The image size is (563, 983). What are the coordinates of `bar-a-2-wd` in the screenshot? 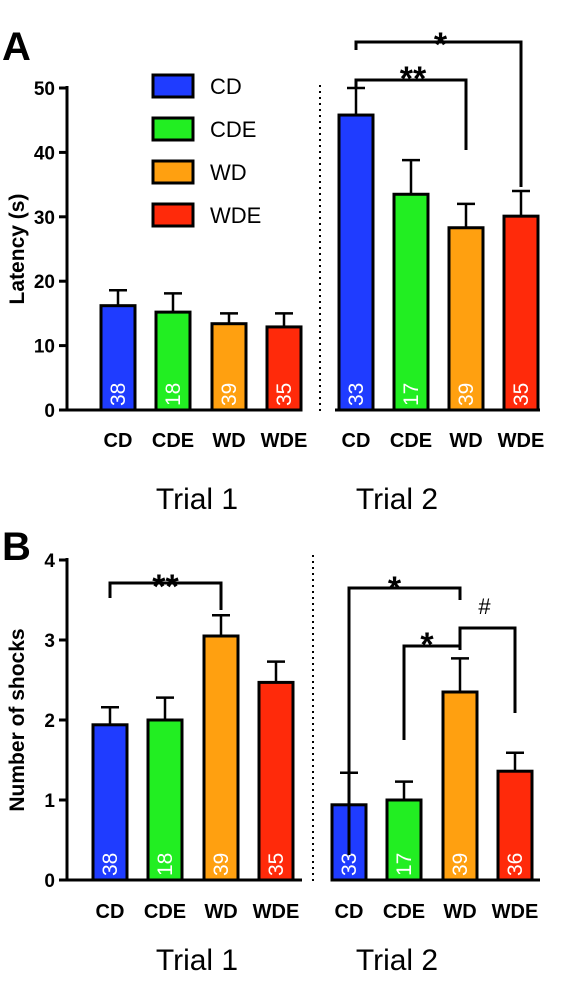 It's located at (466, 319).